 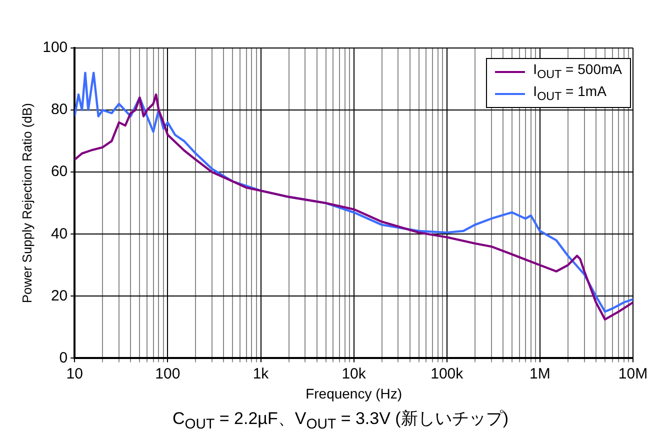 What do you see at coordinates (59, 233) in the screenshot?
I see `y-tick-label: 40` at bounding box center [59, 233].